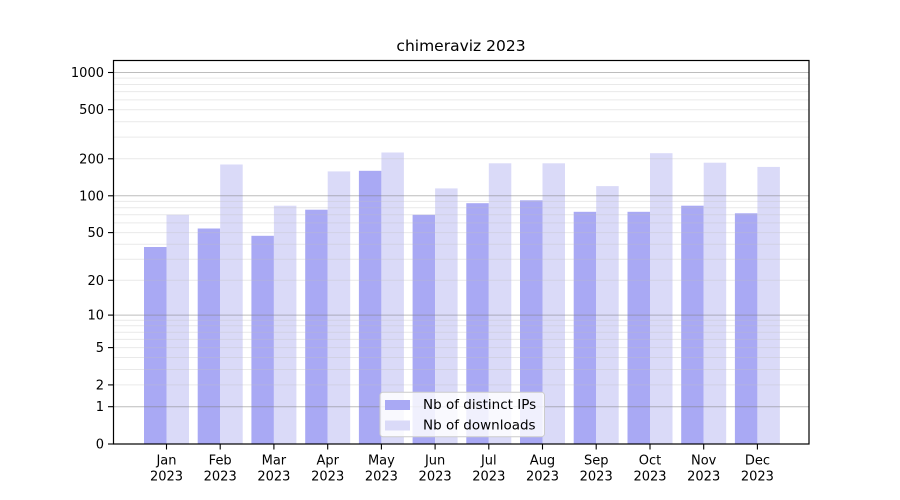 The width and height of the screenshot is (900, 500). What do you see at coordinates (424, 329) in the screenshot?
I see `bar-distinct-ips-jun` at bounding box center [424, 329].